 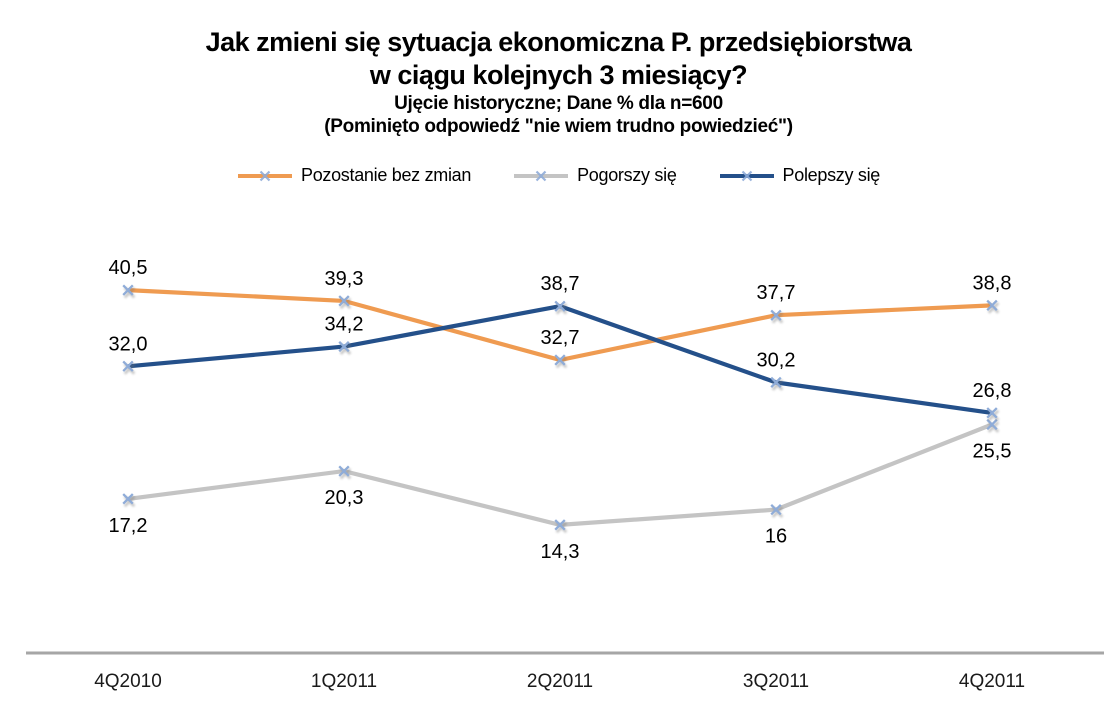 What do you see at coordinates (776, 293) in the screenshot?
I see `svg-text: 37,7` at bounding box center [776, 293].